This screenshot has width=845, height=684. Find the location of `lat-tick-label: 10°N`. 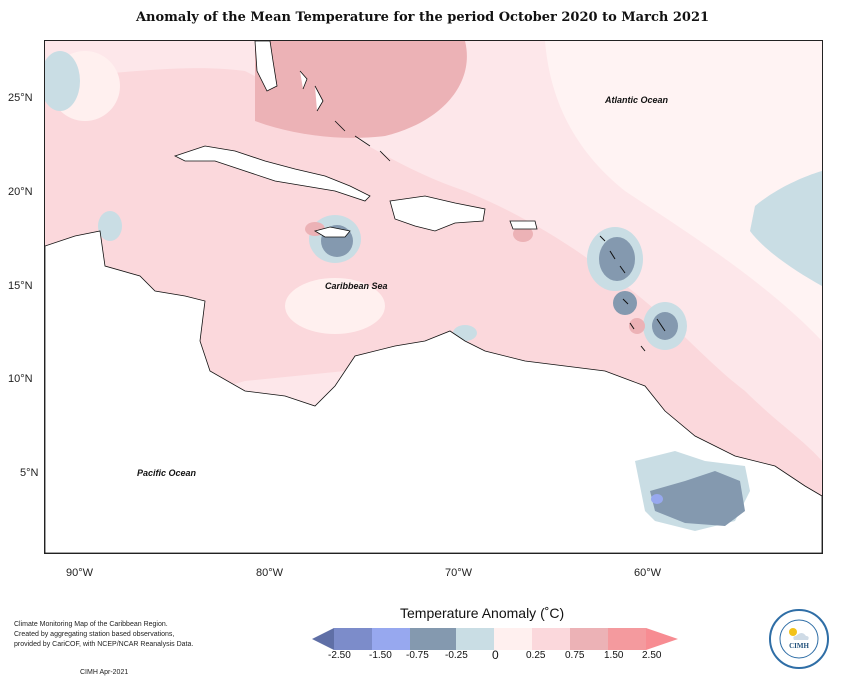

lat-tick-label: 10°N is located at coordinates (20, 379).